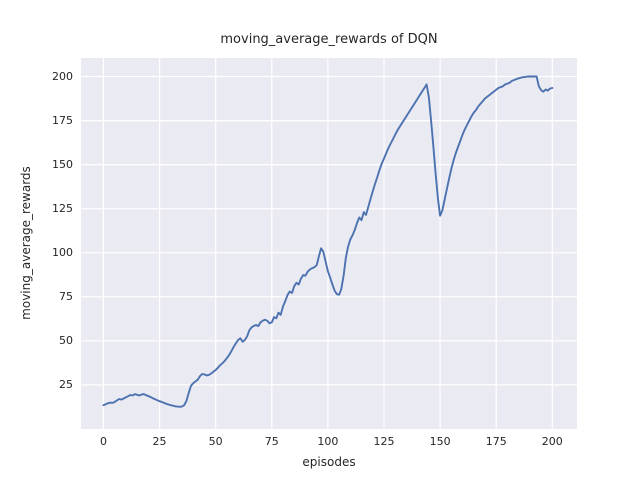 The image size is (640, 480). What do you see at coordinates (62, 76) in the screenshot?
I see `y-tick-label: 200` at bounding box center [62, 76].